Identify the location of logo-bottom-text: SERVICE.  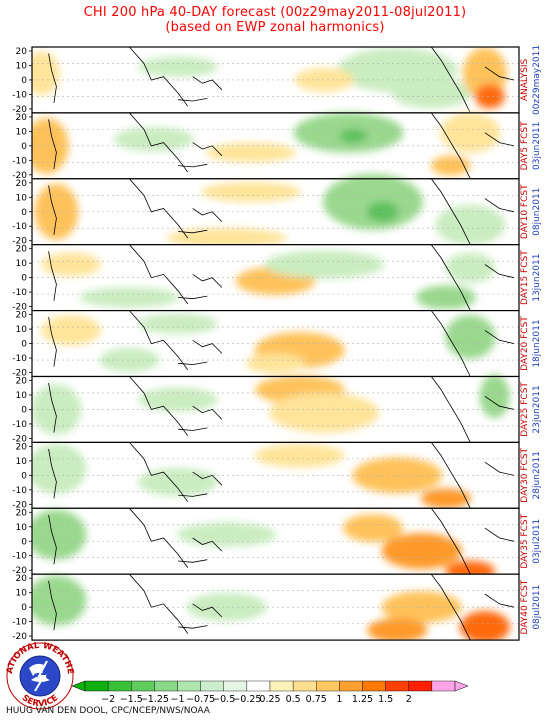
(40, 701).